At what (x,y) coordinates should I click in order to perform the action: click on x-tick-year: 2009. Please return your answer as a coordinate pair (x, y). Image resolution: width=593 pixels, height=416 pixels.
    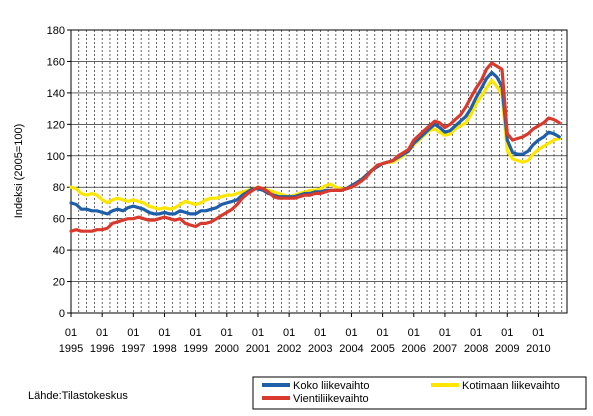
    Looking at the image, I should click on (507, 349).